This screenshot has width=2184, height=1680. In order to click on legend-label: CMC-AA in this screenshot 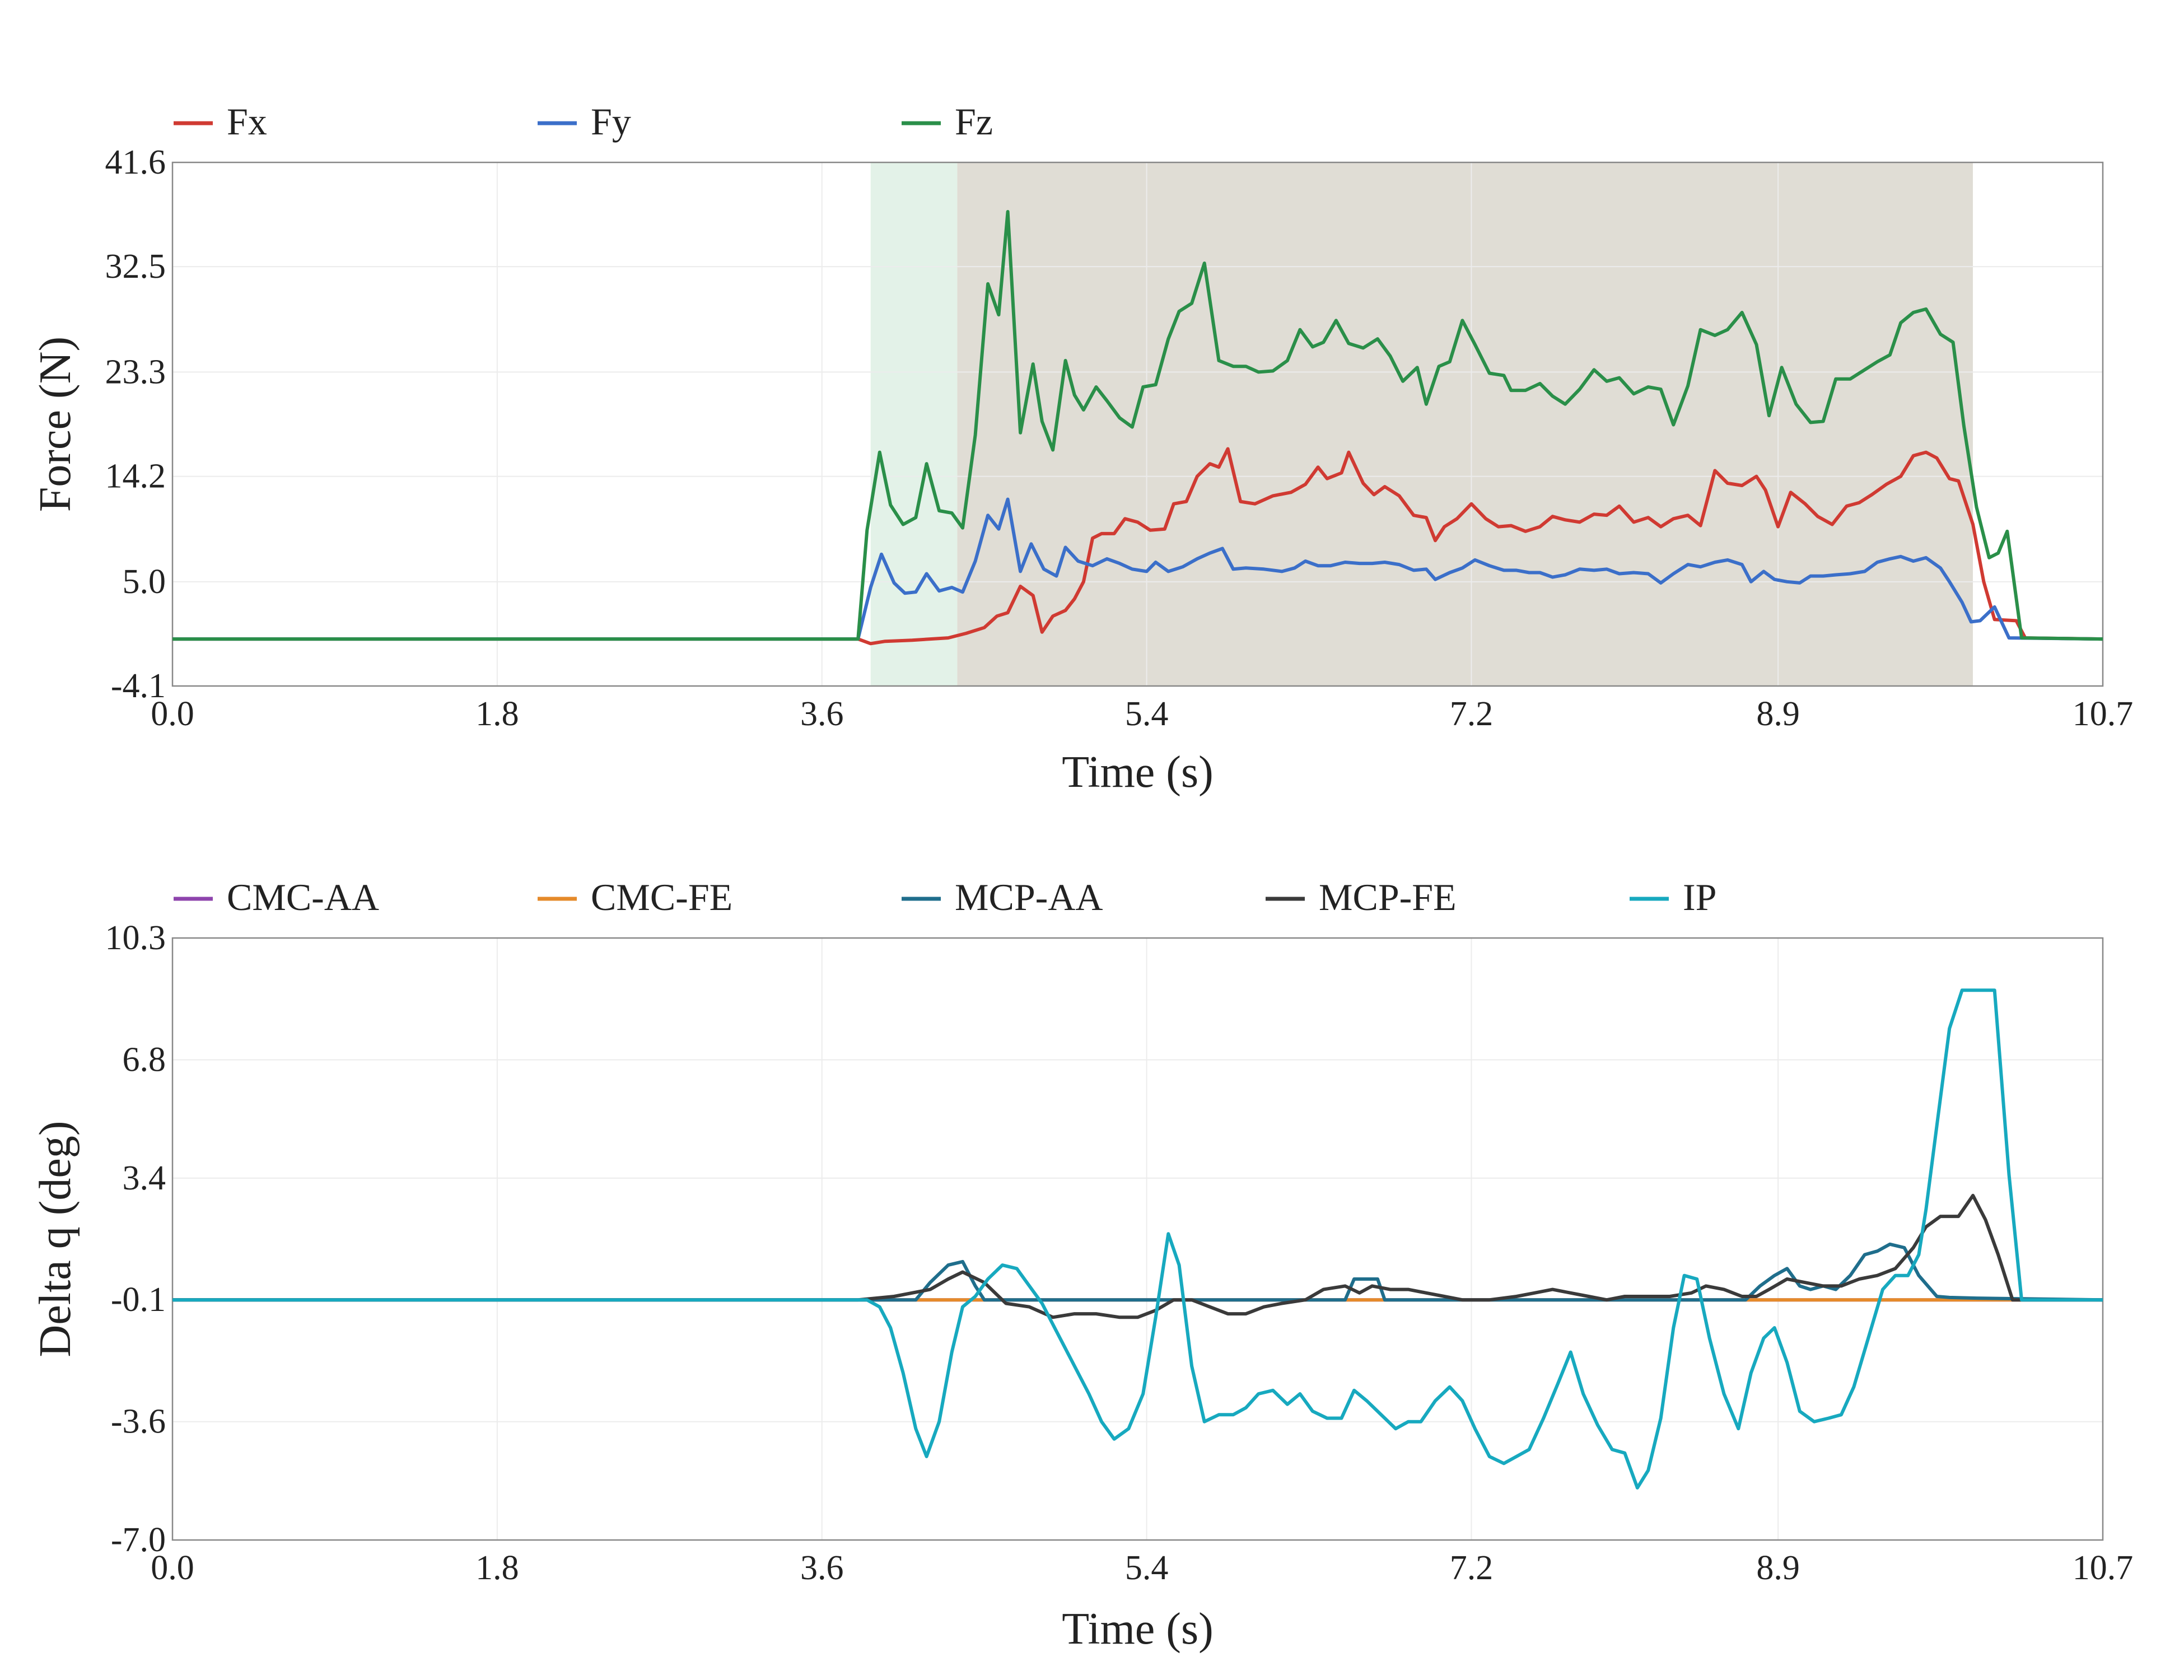, I will do `click(303, 897)`.